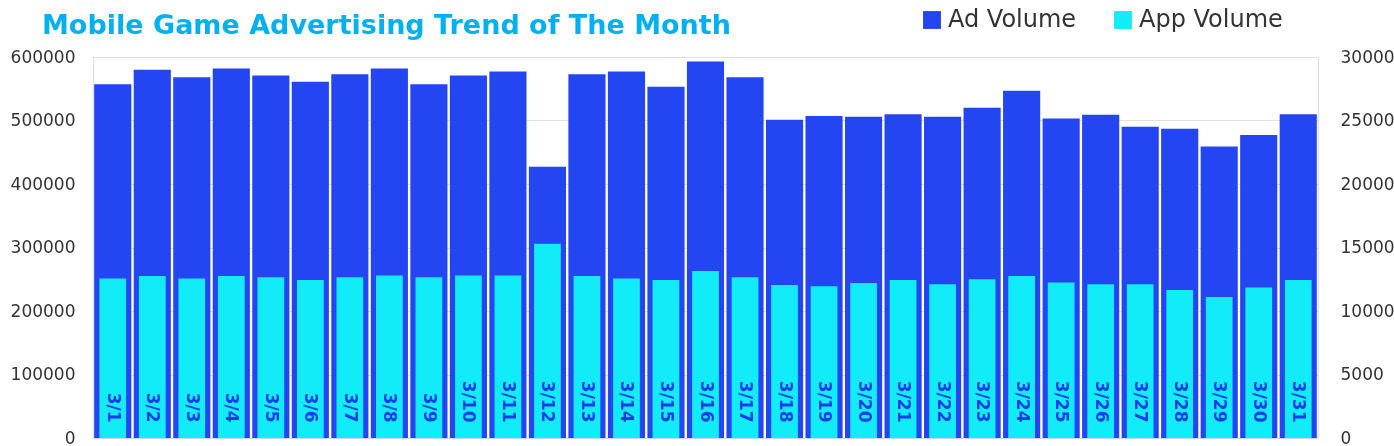  I want to click on y-tick-label: 300000, so click(43, 247).